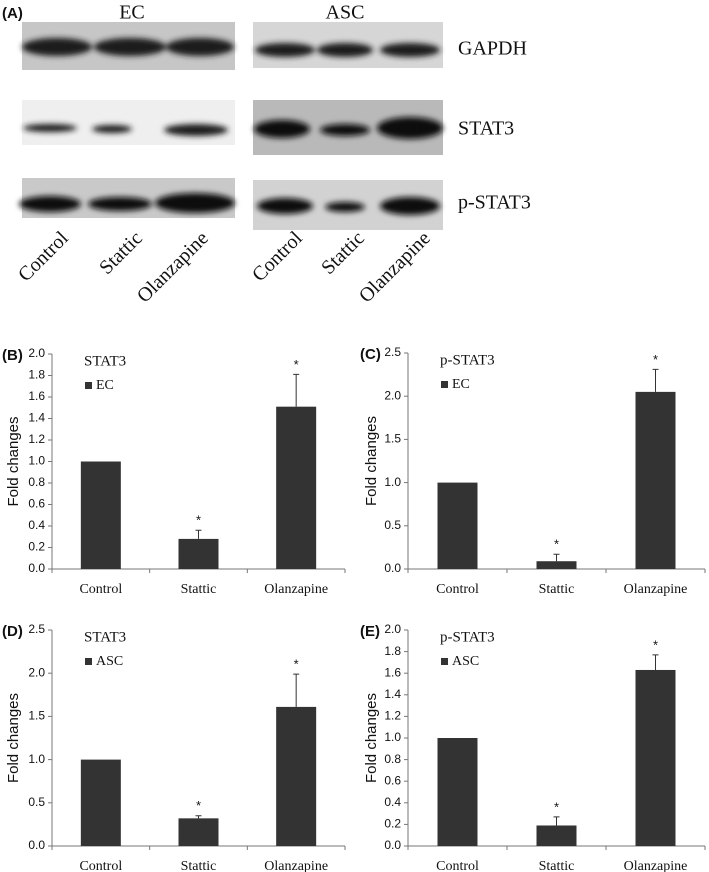 This screenshot has width=709, height=872. I want to click on protein-label: GAPDH, so click(492, 49).